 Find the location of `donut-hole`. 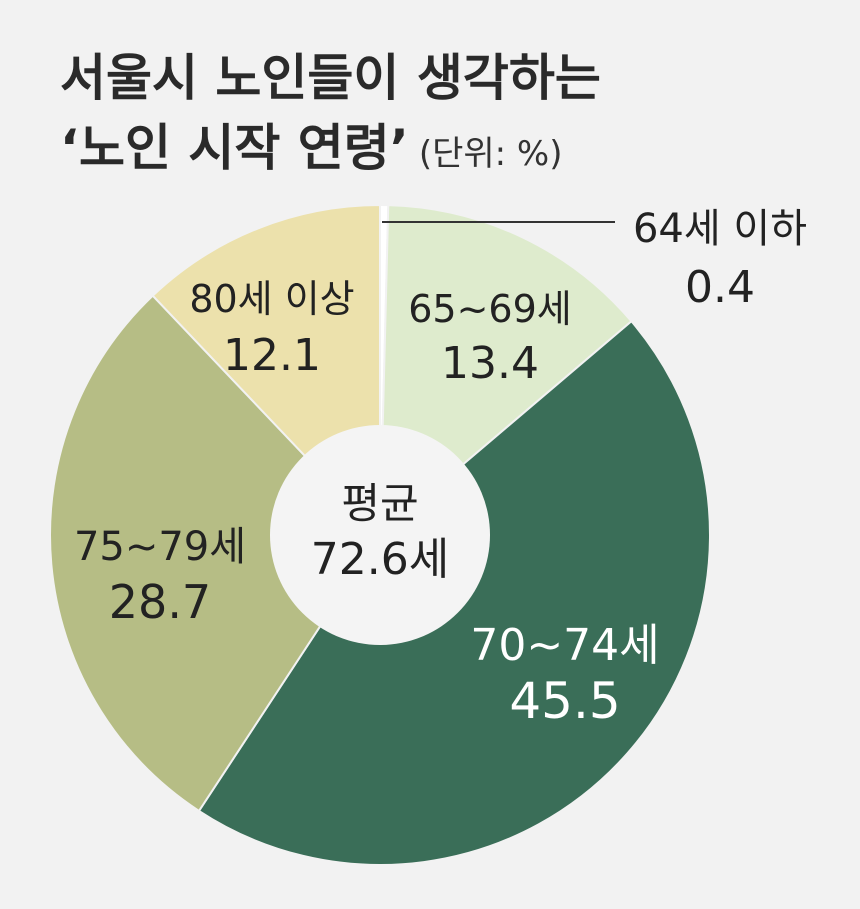

donut-hole is located at coordinates (380, 535).